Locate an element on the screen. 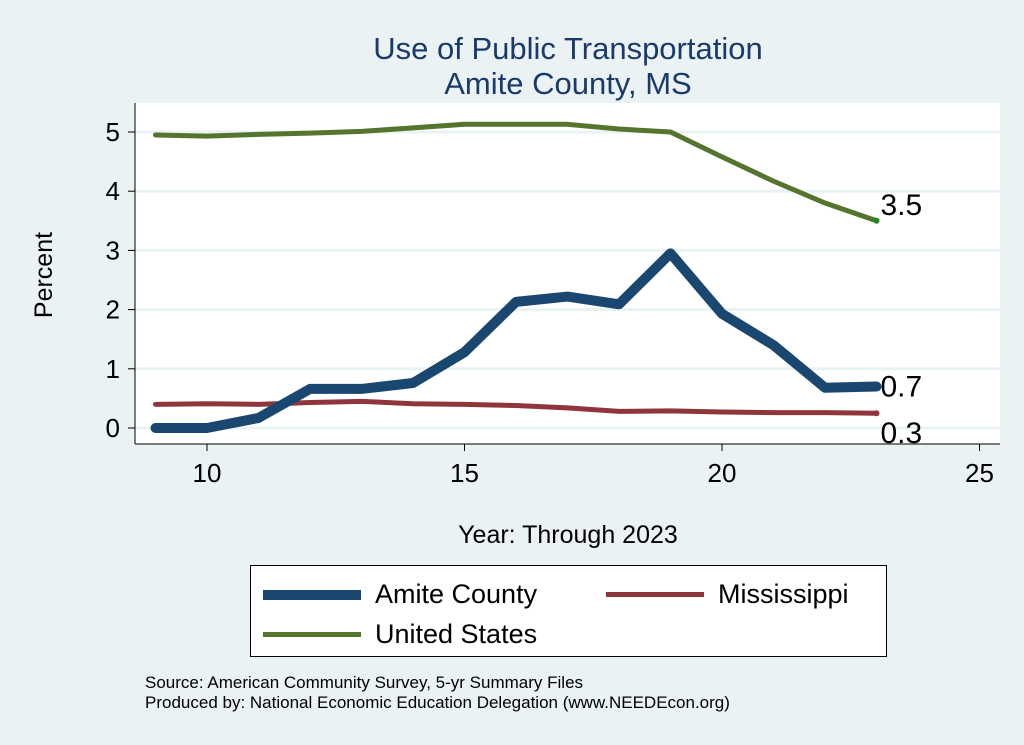  end-value-label: 0.7 is located at coordinates (902, 387).